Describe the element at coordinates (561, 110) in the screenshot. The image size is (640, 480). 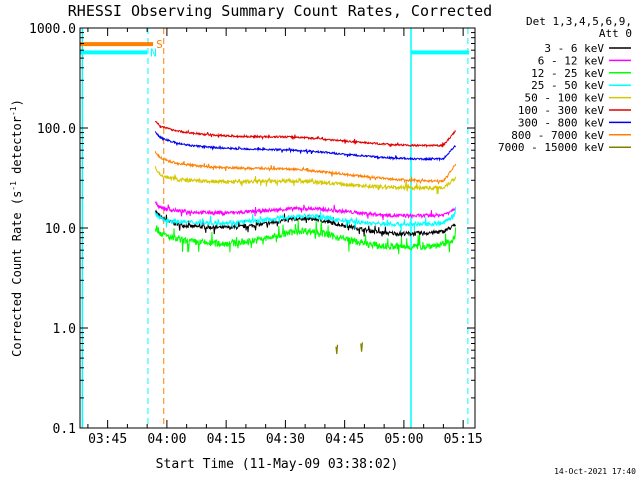
I see `legend-label-100-300-kev: 100 - 300 keV` at that location.